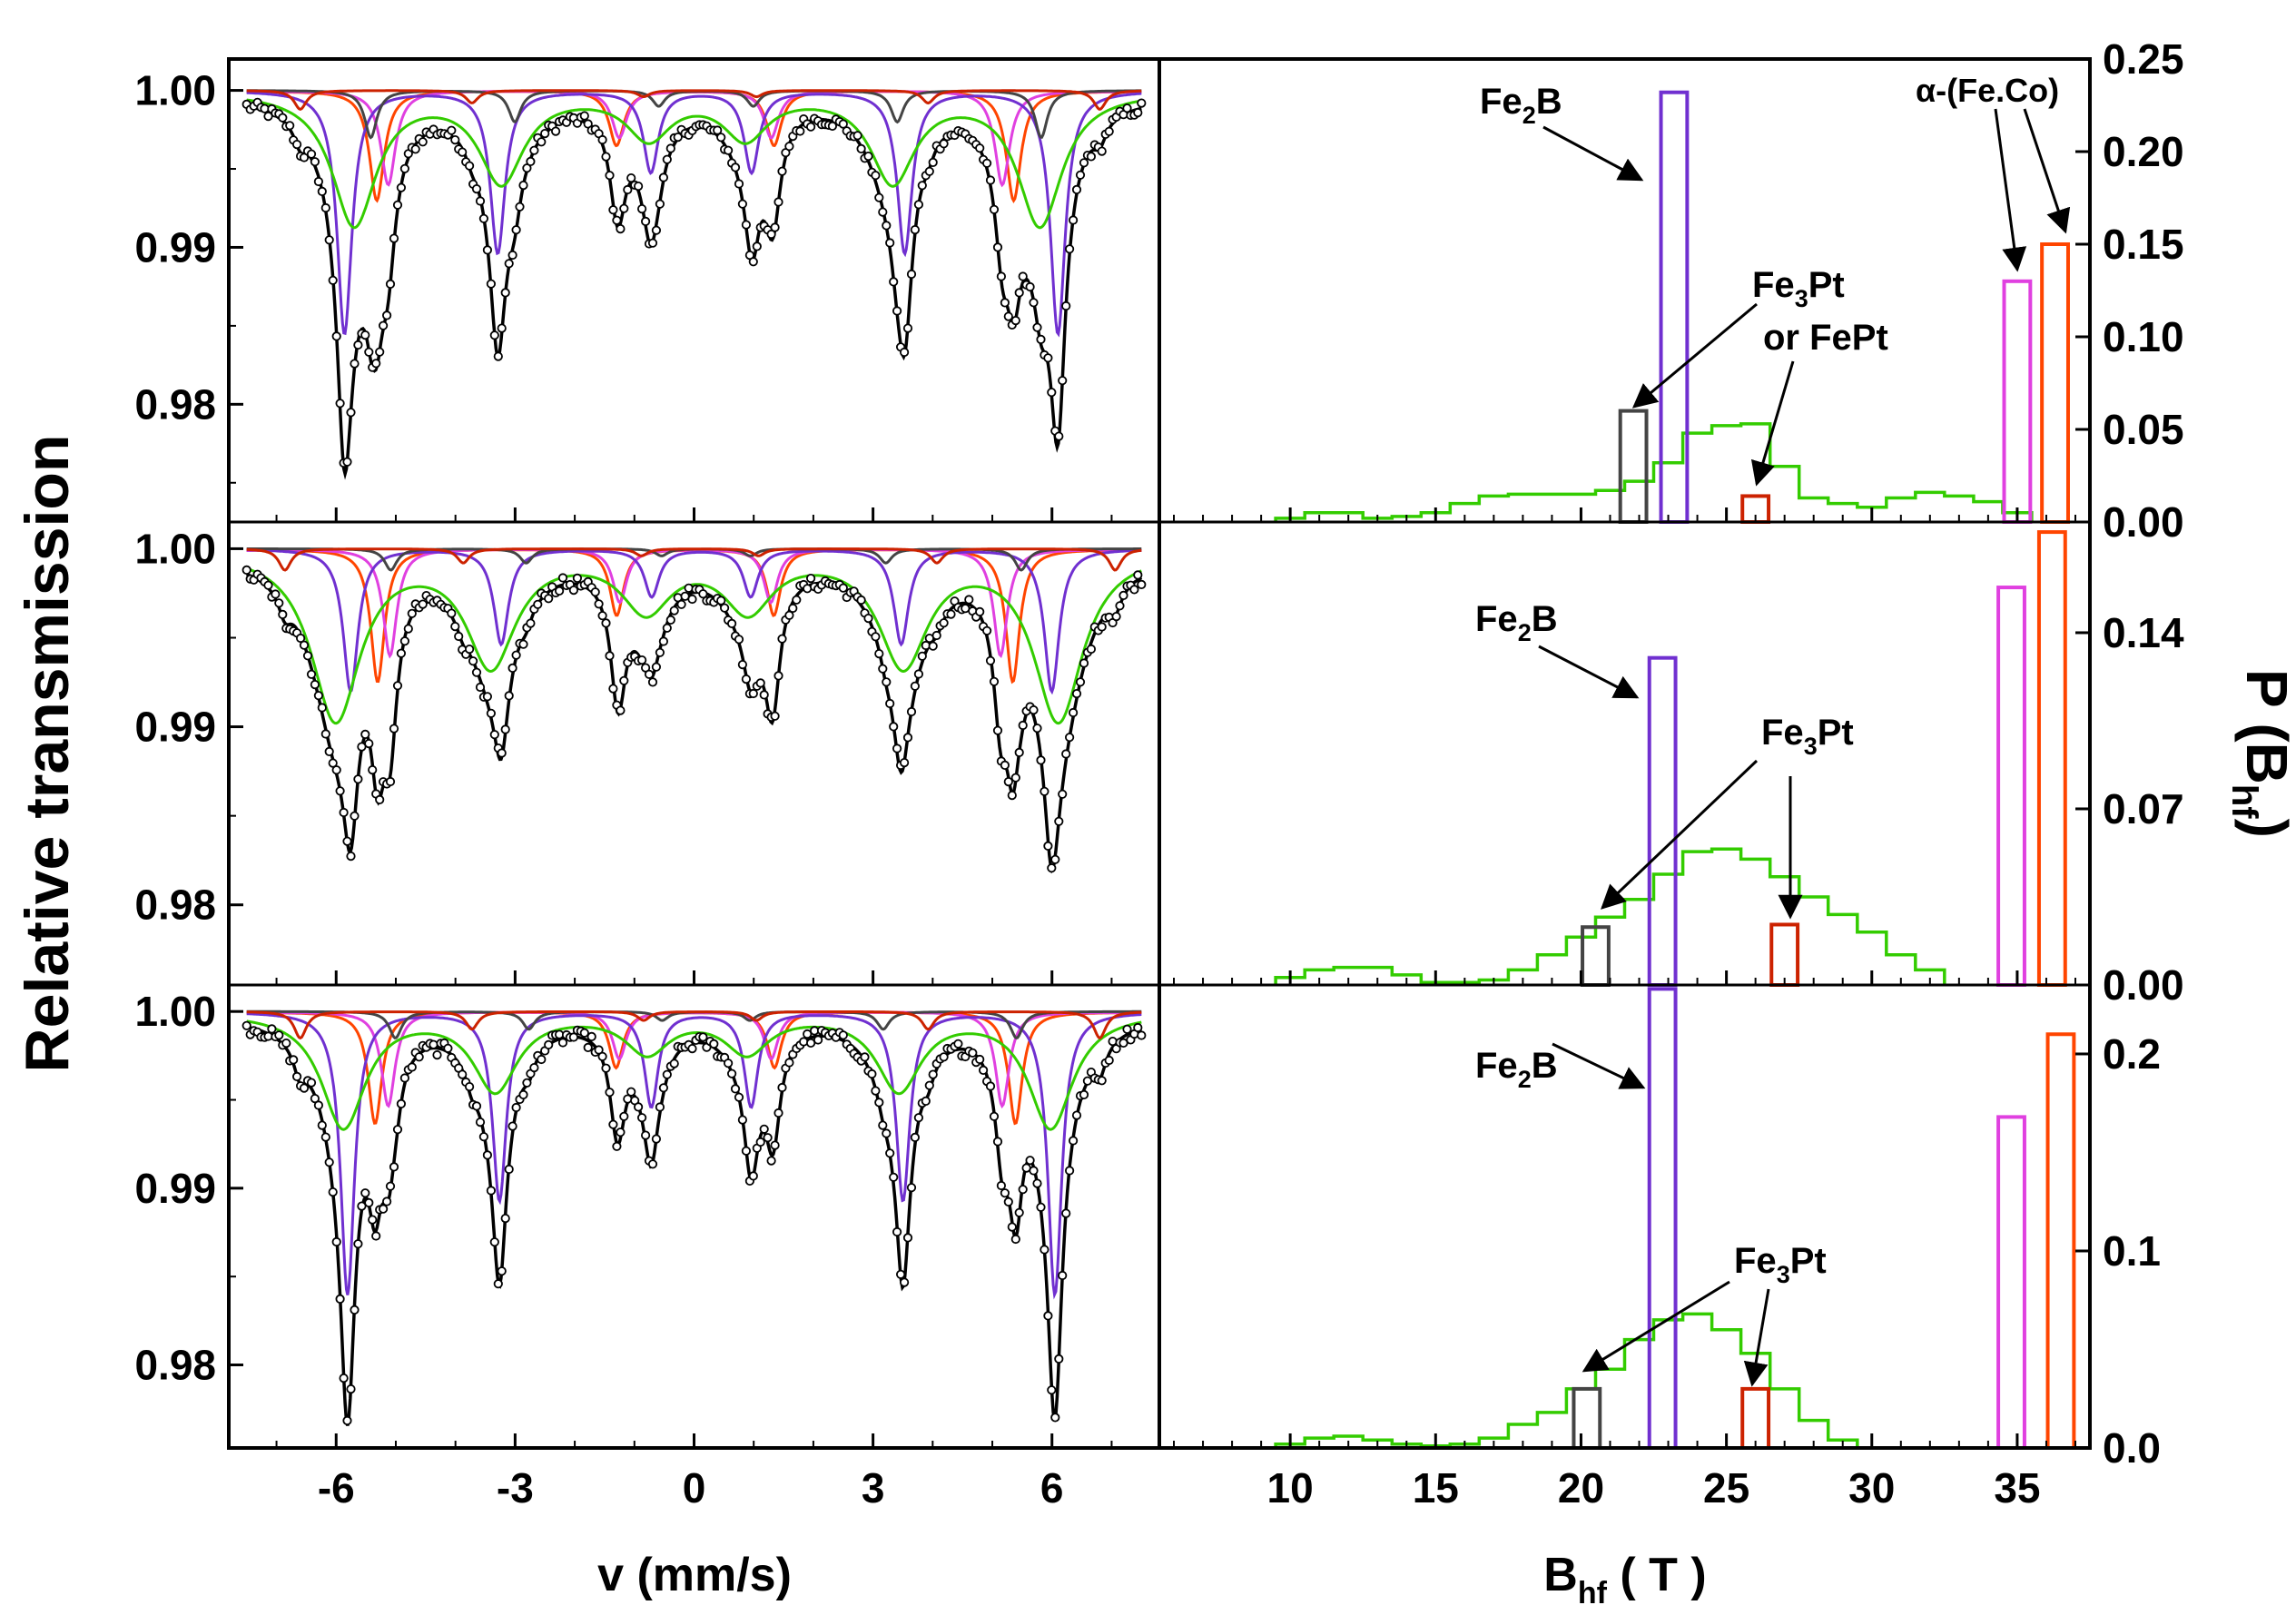 The height and width of the screenshot is (1615, 2296). What do you see at coordinates (1807, 736) in the screenshot?
I see `label-fe3pt-middle: Fe3Pt` at bounding box center [1807, 736].